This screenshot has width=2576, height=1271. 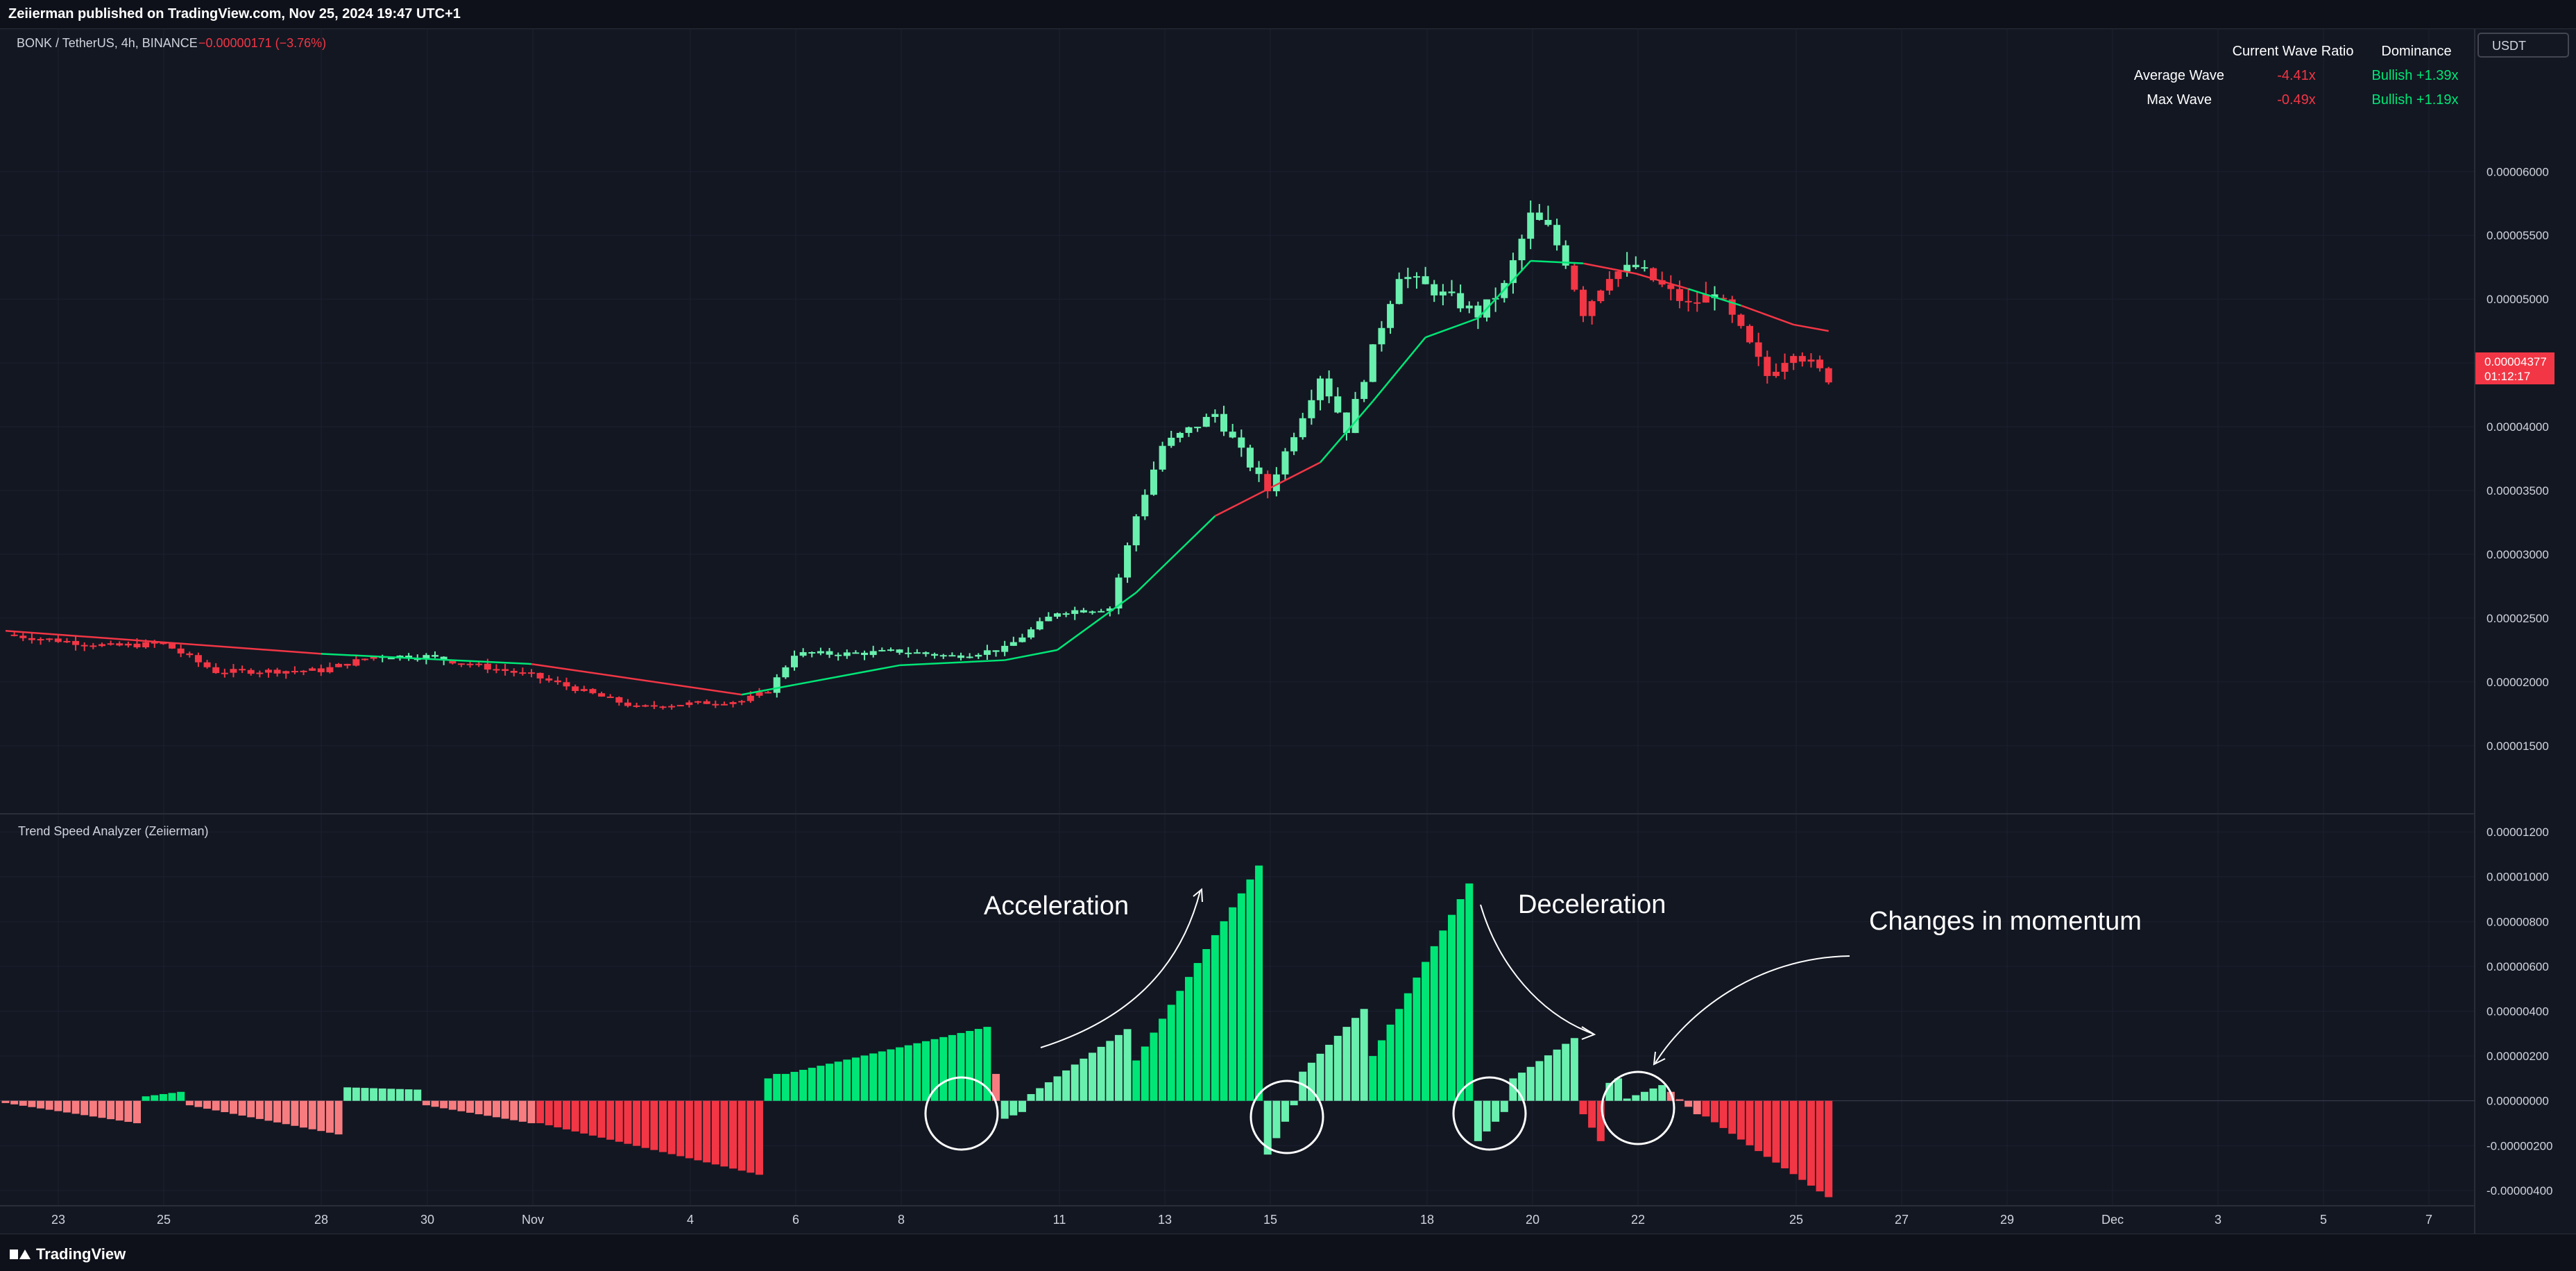 What do you see at coordinates (107, 43) in the screenshot?
I see `symbol-title: BONK / TetherUS, 4h, BINANCE` at bounding box center [107, 43].